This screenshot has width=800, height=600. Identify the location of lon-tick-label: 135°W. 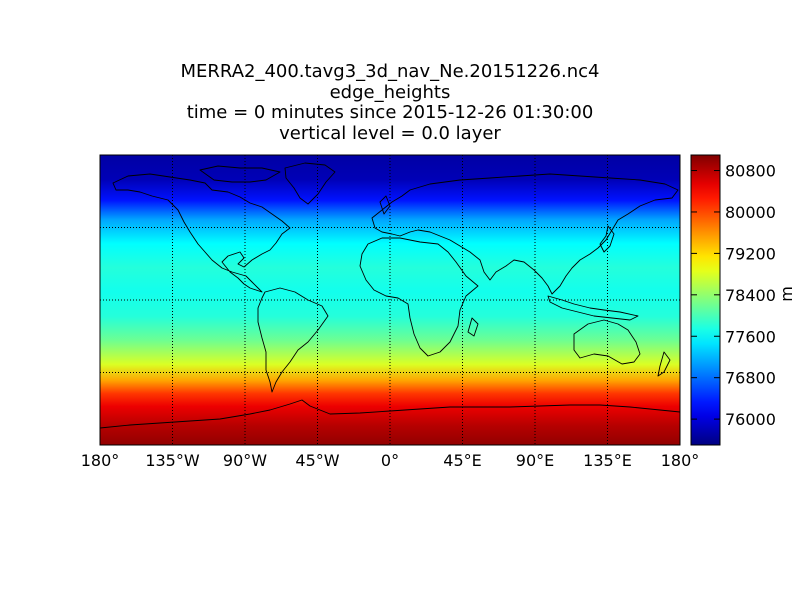
(172, 460).